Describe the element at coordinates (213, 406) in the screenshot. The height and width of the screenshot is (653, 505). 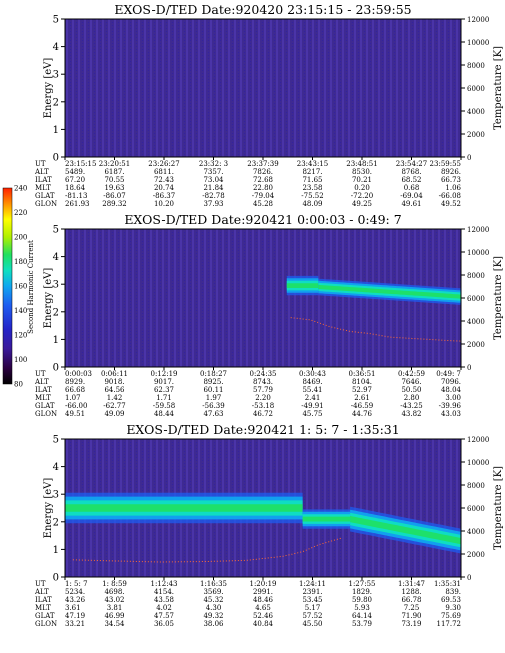
I see `ephemeris-value: -56.39` at that location.